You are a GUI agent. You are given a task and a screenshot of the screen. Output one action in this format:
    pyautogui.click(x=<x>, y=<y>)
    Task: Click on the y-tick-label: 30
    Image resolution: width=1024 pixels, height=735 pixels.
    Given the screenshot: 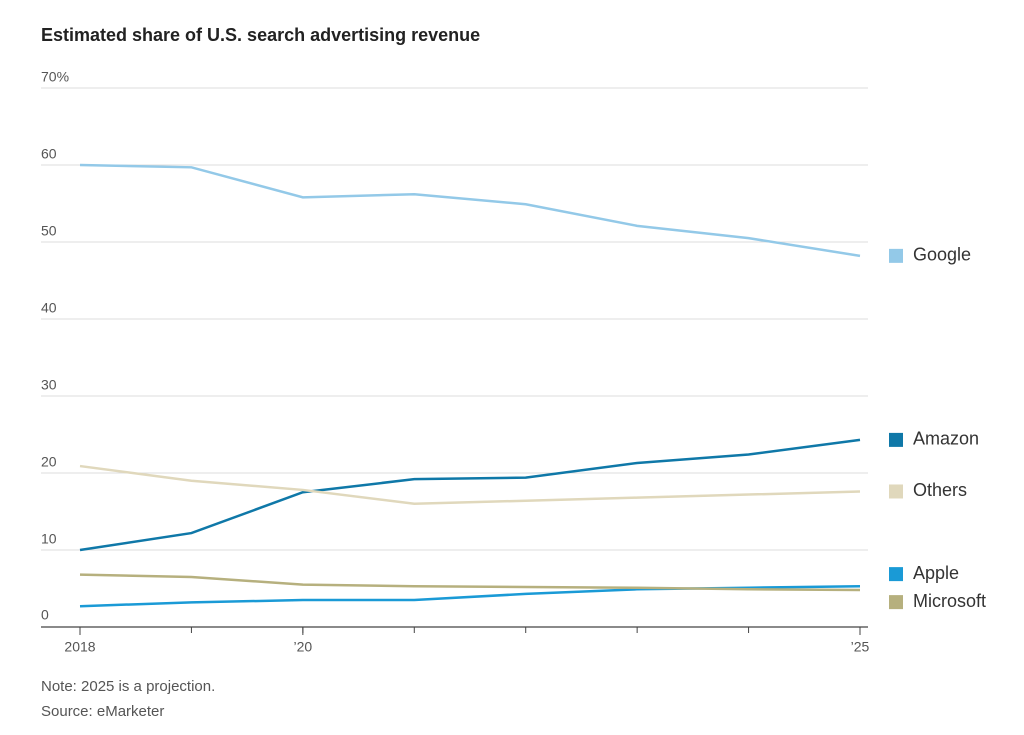 What is the action you would take?
    pyautogui.click(x=49, y=385)
    